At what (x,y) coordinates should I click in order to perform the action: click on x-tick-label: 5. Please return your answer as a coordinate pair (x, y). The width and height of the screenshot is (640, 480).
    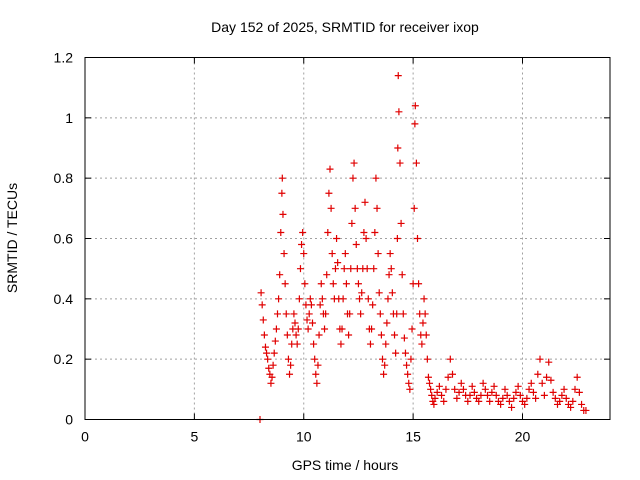
    Looking at the image, I should click on (194, 437).